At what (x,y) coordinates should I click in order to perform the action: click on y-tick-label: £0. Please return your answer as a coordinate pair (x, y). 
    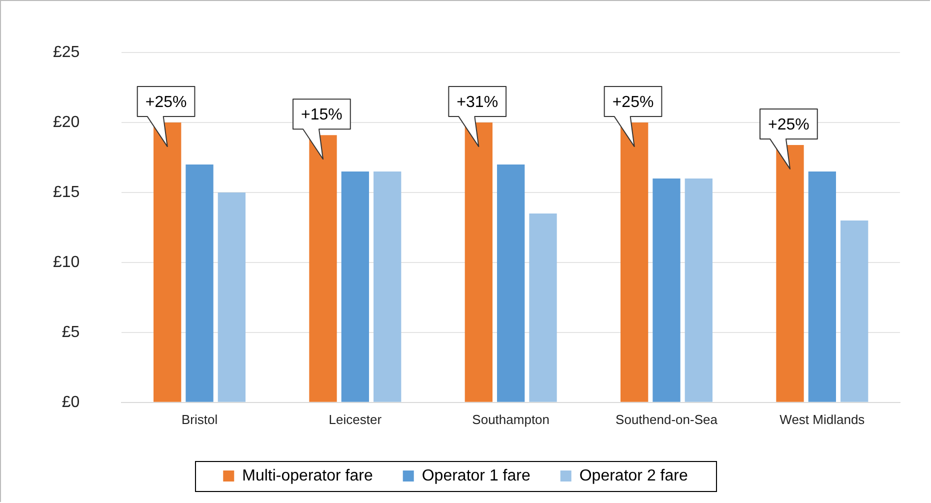
    Looking at the image, I should click on (71, 402).